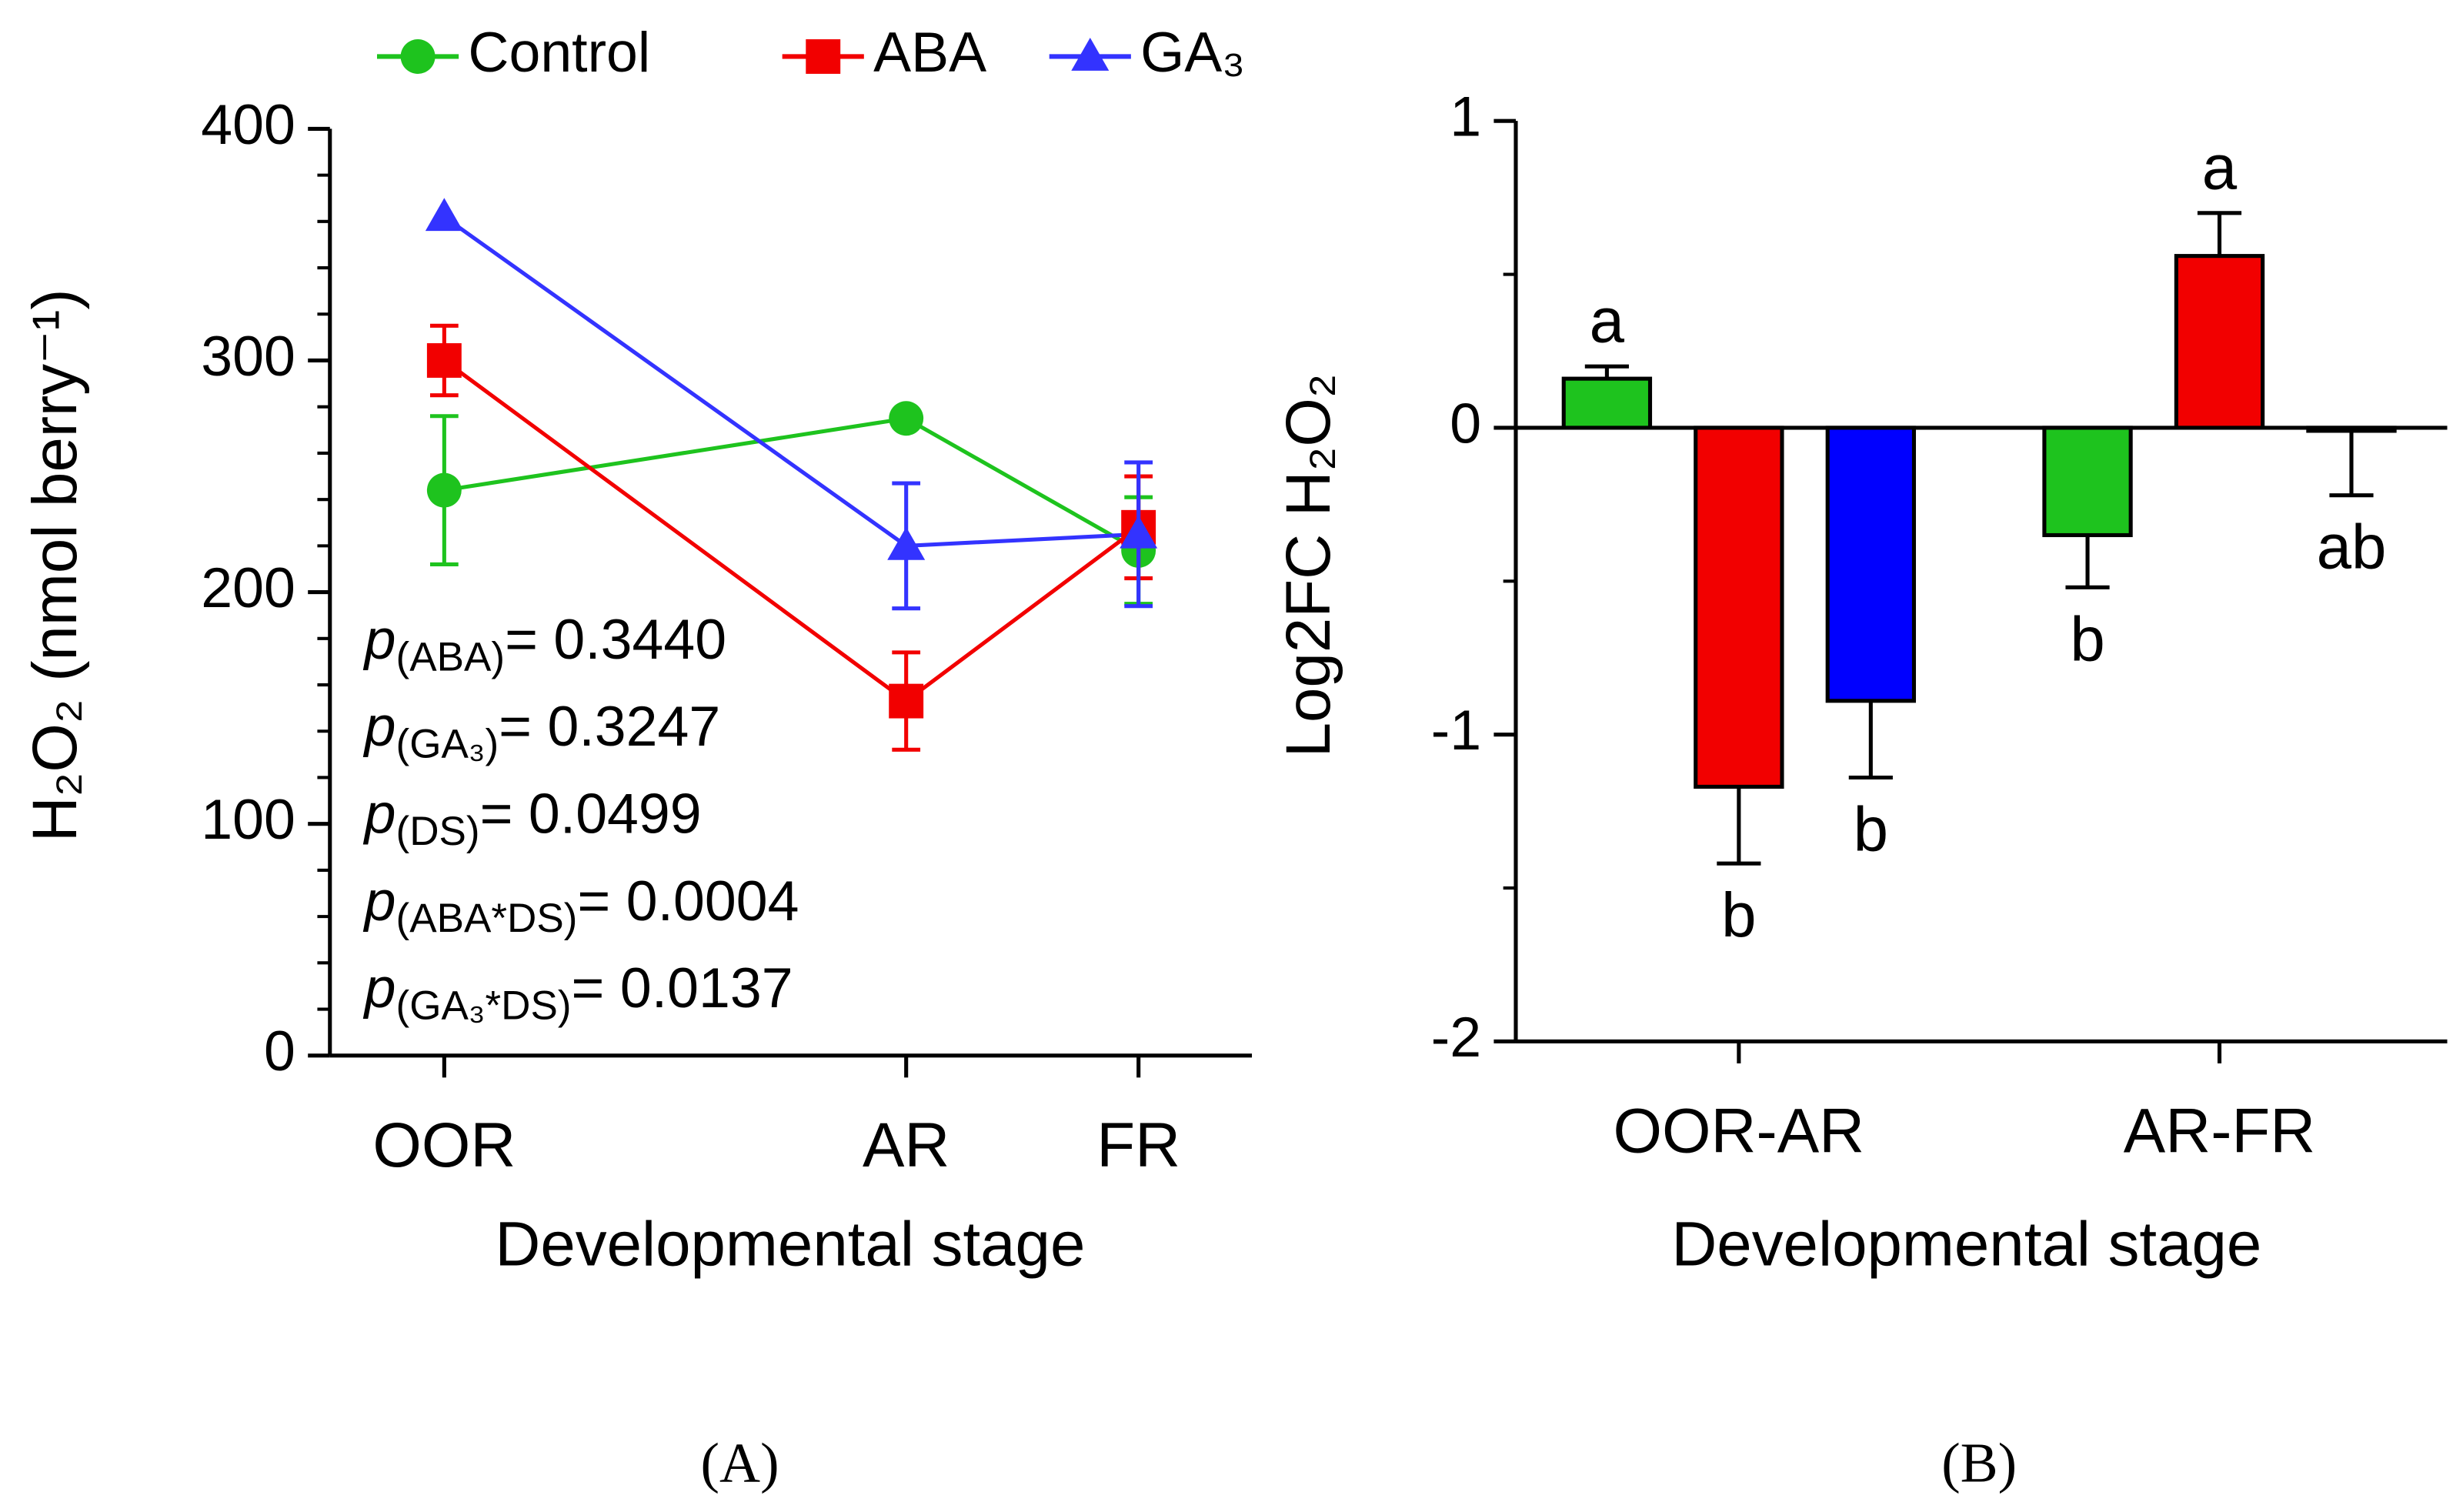 This screenshot has height=1512, width=2463. I want to click on y-tick-label: 100, so click(248, 819).